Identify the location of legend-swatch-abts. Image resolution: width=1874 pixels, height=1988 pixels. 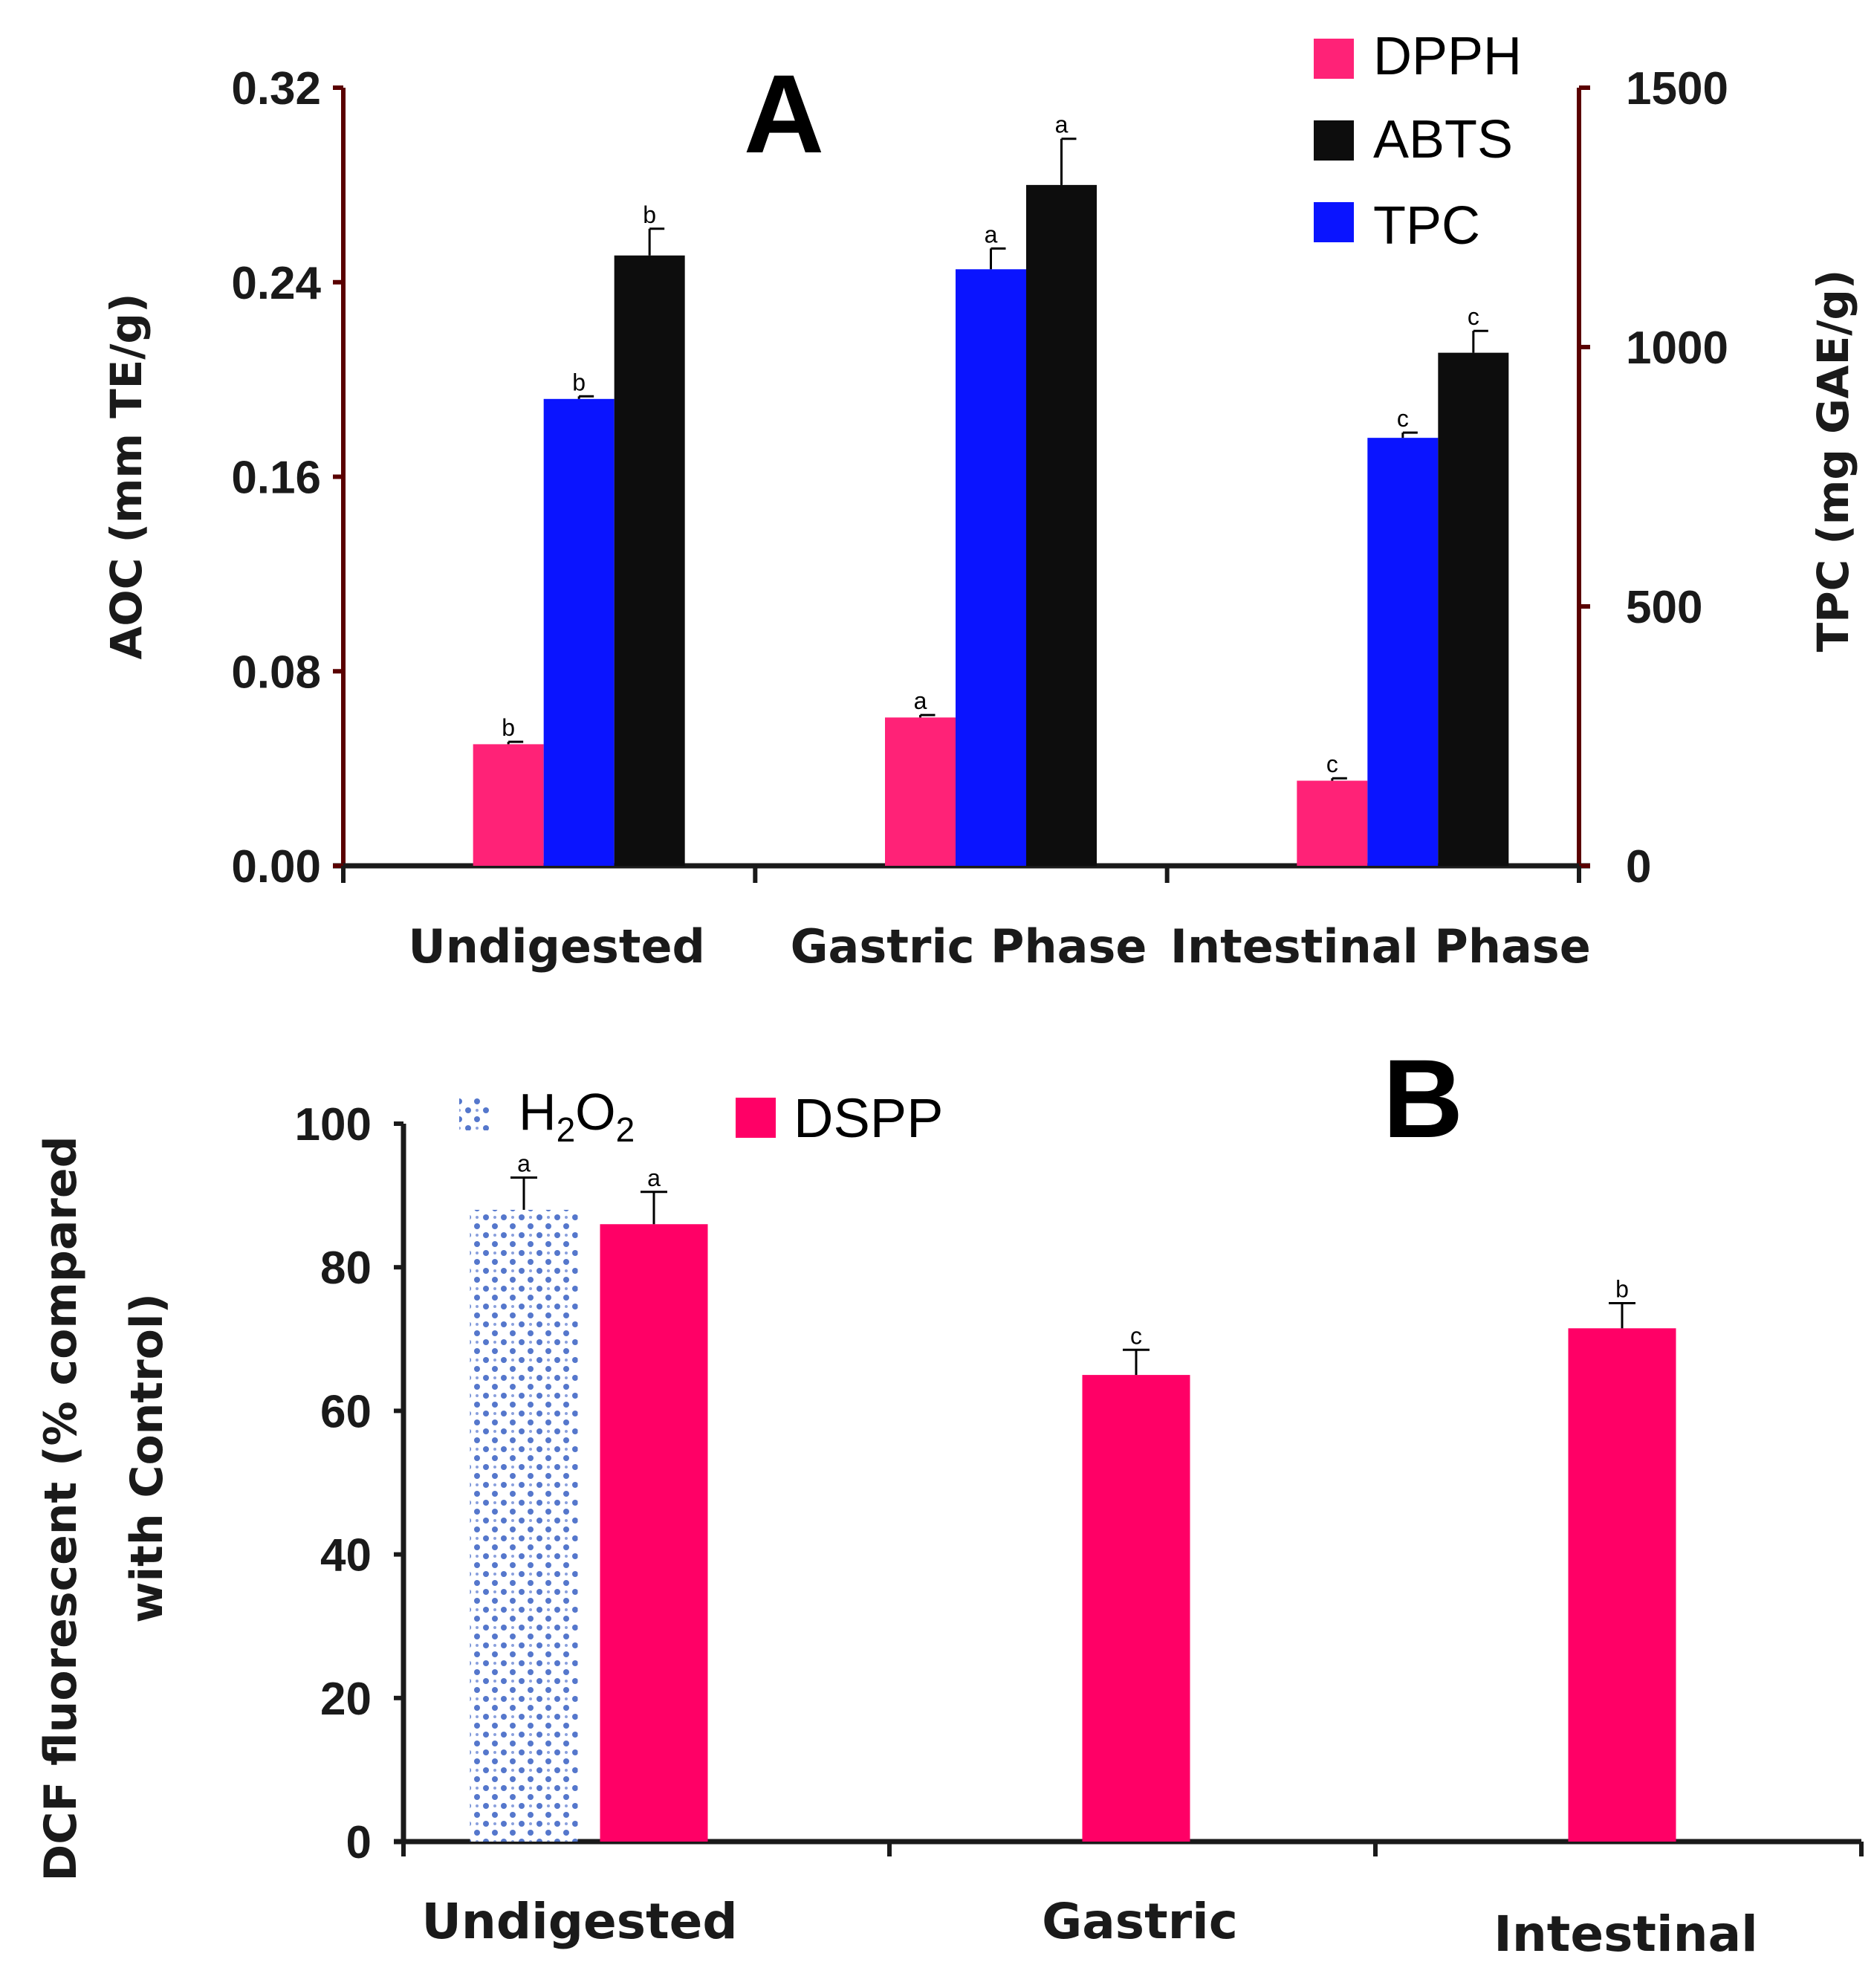
(1334, 140).